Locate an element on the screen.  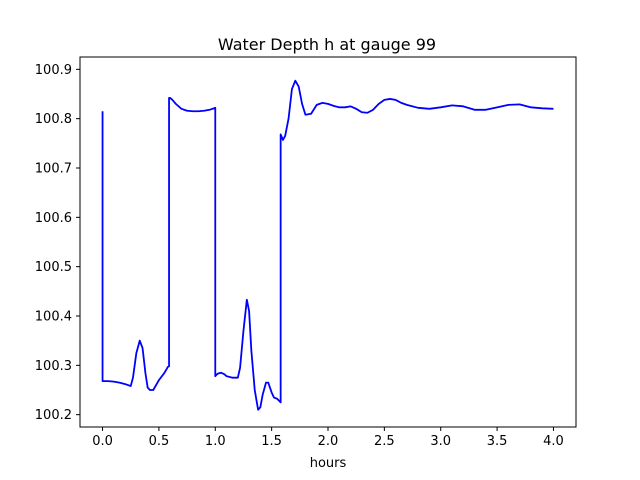
x-tick-label: 2.5 is located at coordinates (384, 441).